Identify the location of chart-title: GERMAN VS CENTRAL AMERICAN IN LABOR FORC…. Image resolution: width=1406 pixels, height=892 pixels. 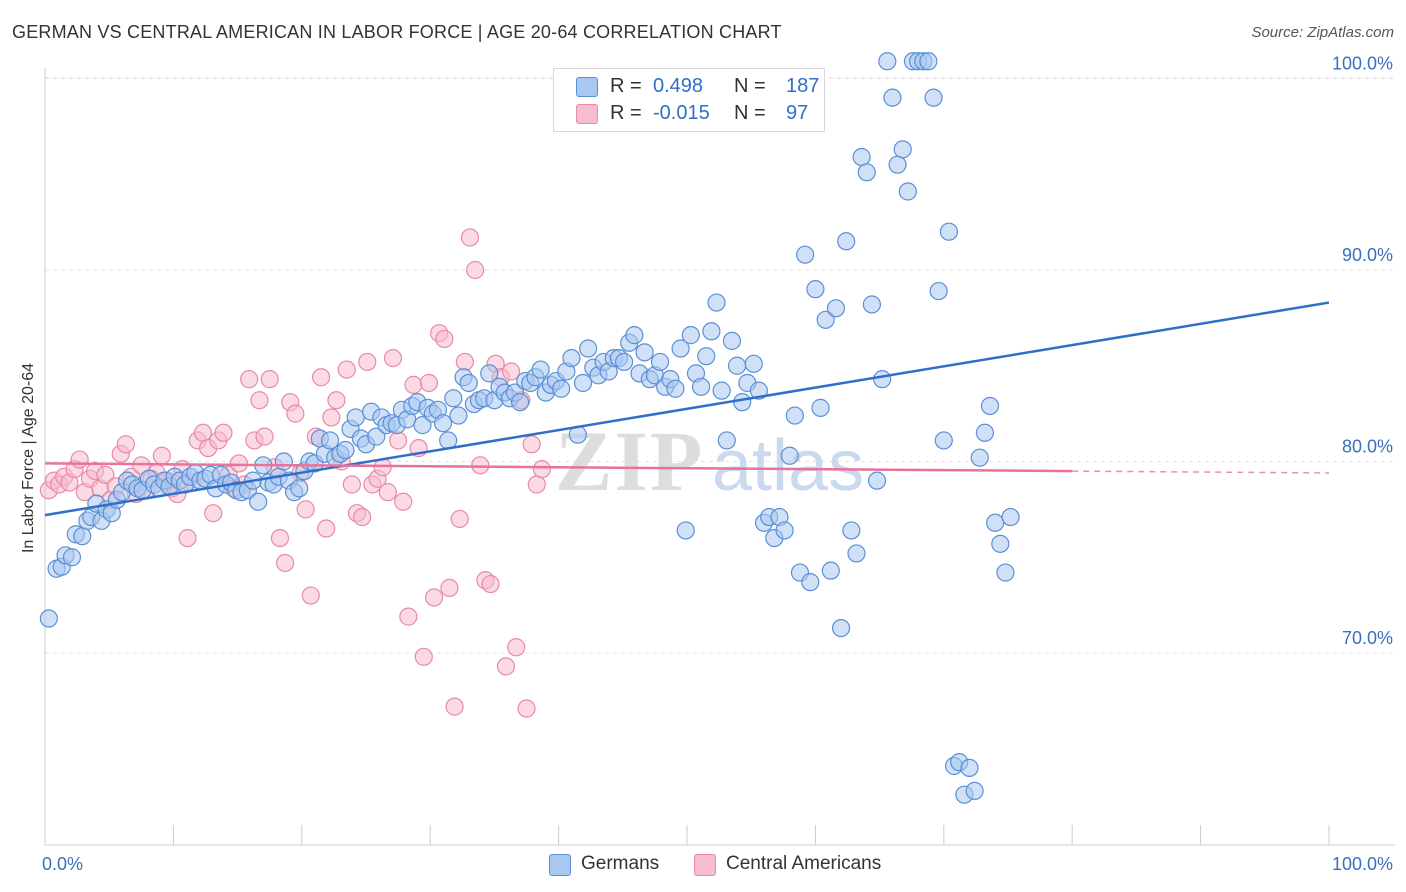
(397, 32).